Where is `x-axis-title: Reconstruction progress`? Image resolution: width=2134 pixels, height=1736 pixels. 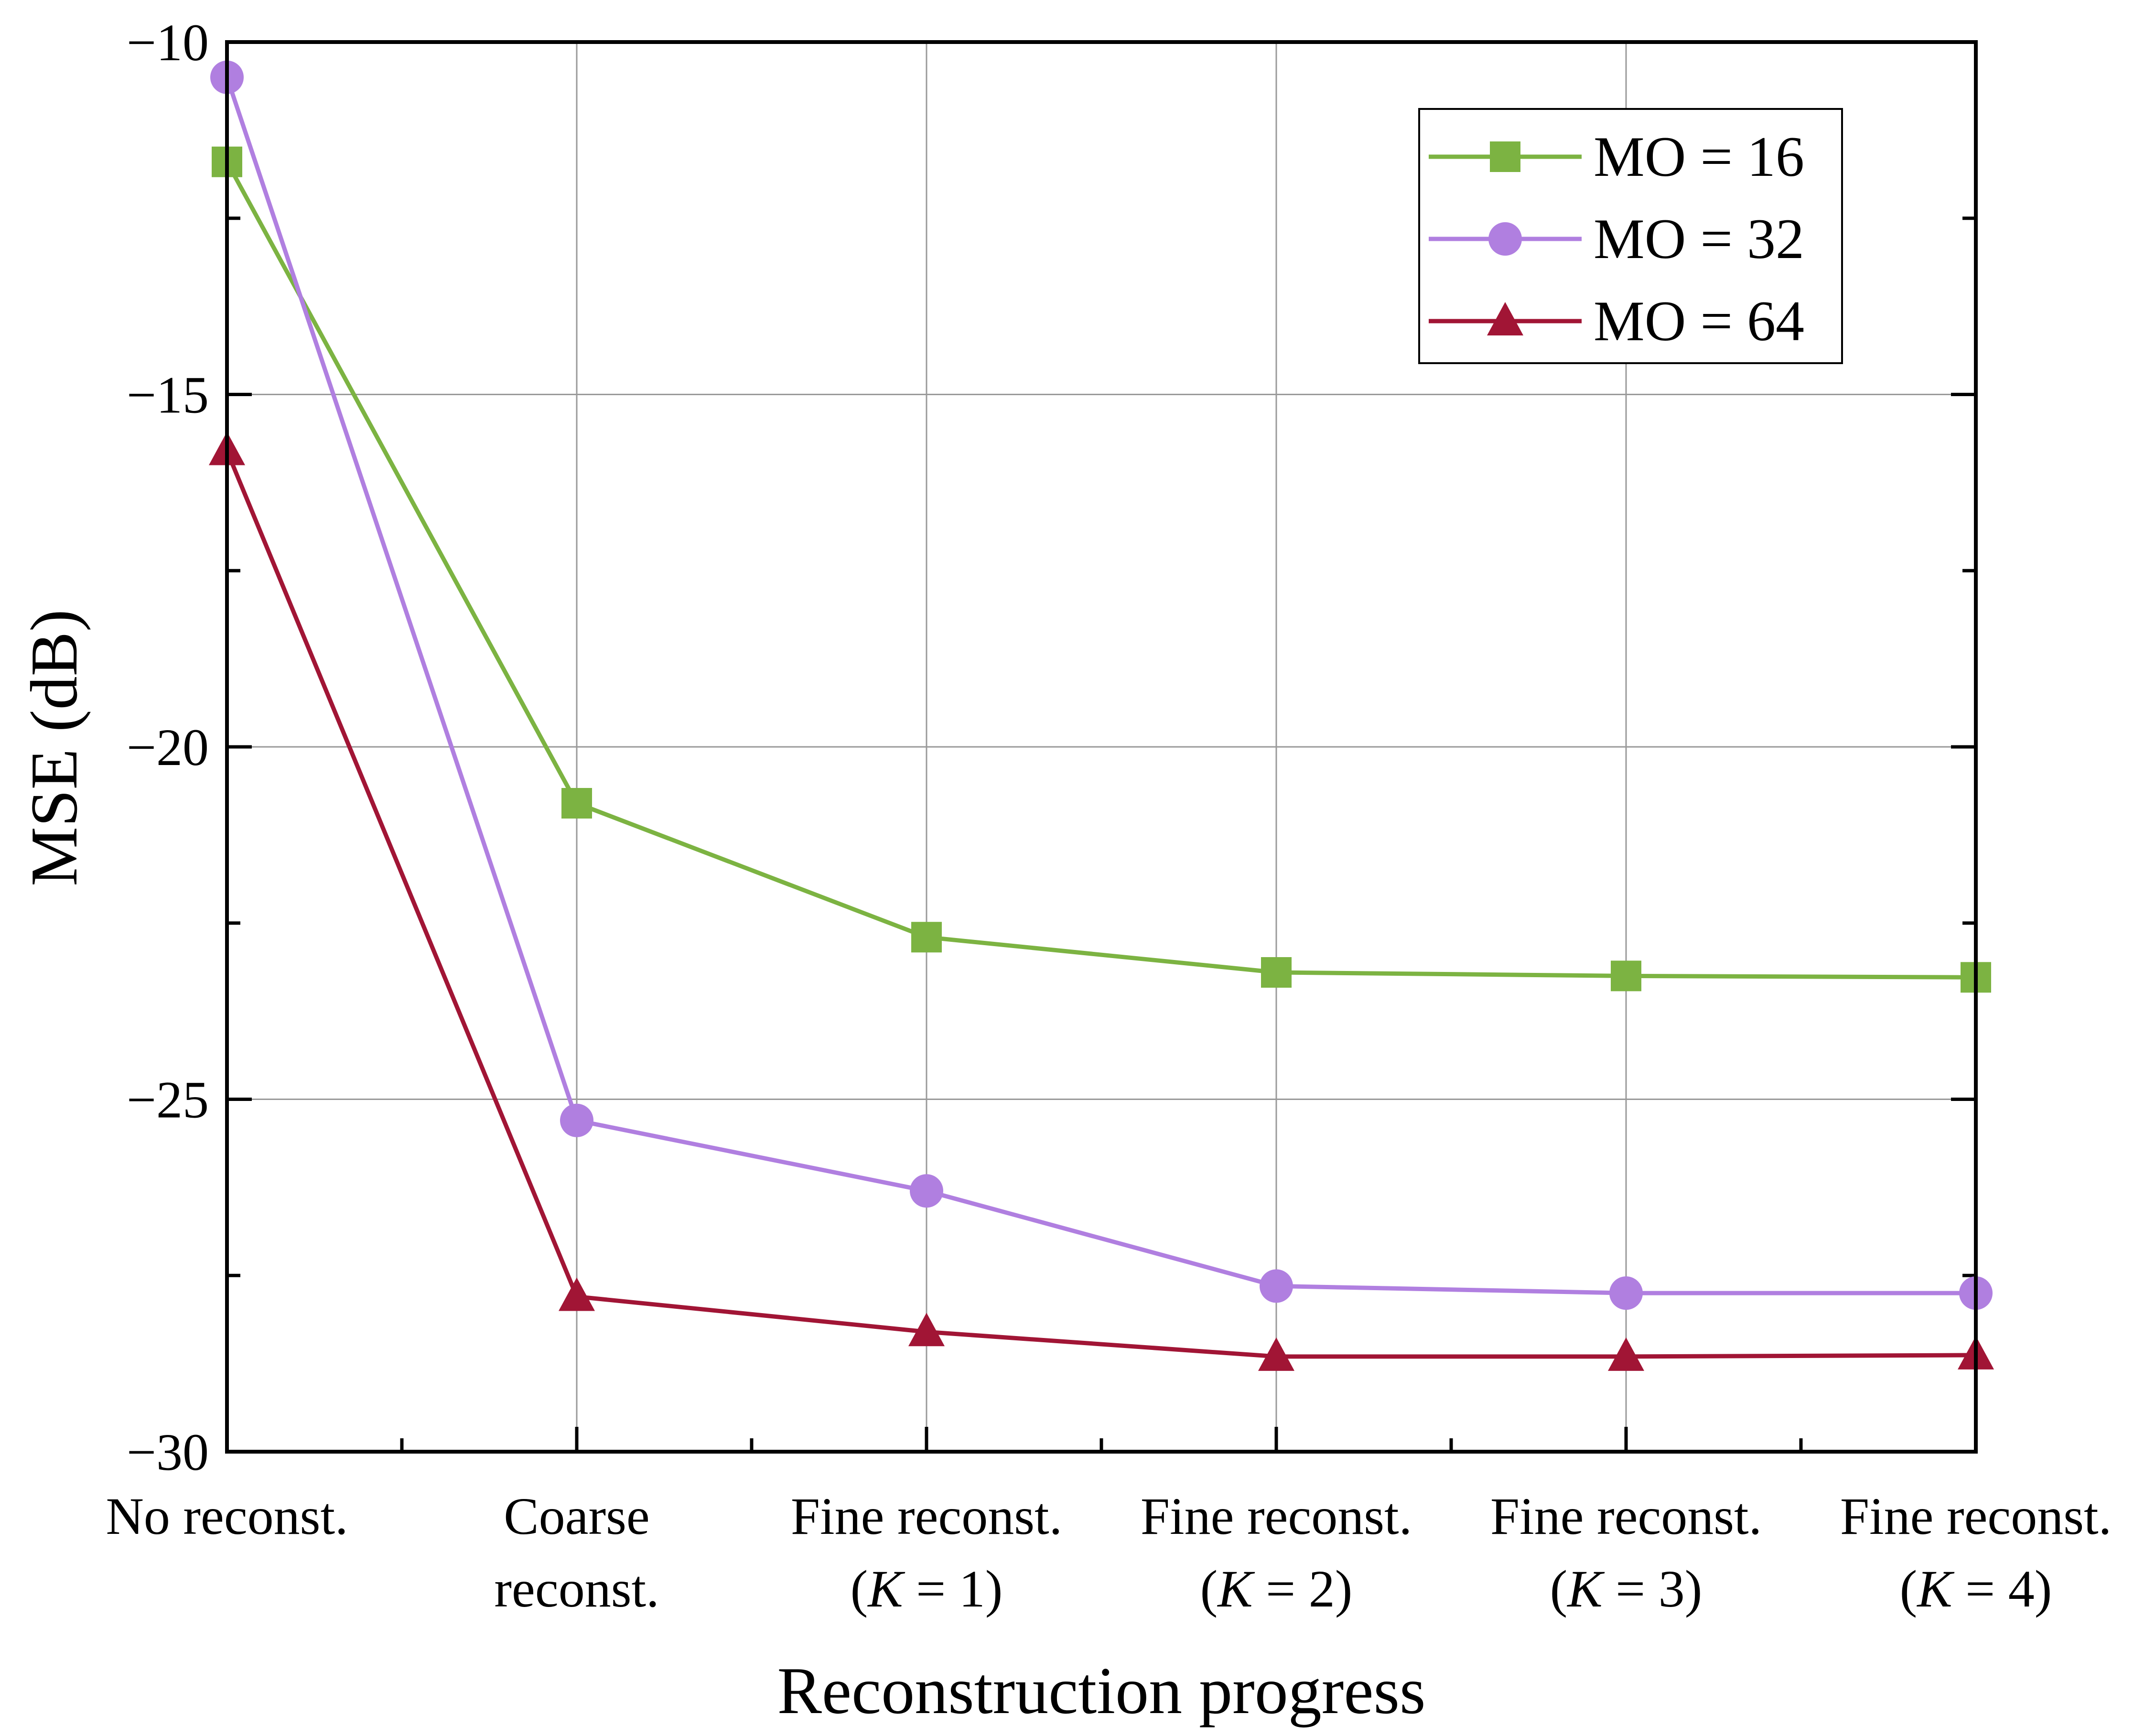 x-axis-title: Reconstruction progress is located at coordinates (1102, 1691).